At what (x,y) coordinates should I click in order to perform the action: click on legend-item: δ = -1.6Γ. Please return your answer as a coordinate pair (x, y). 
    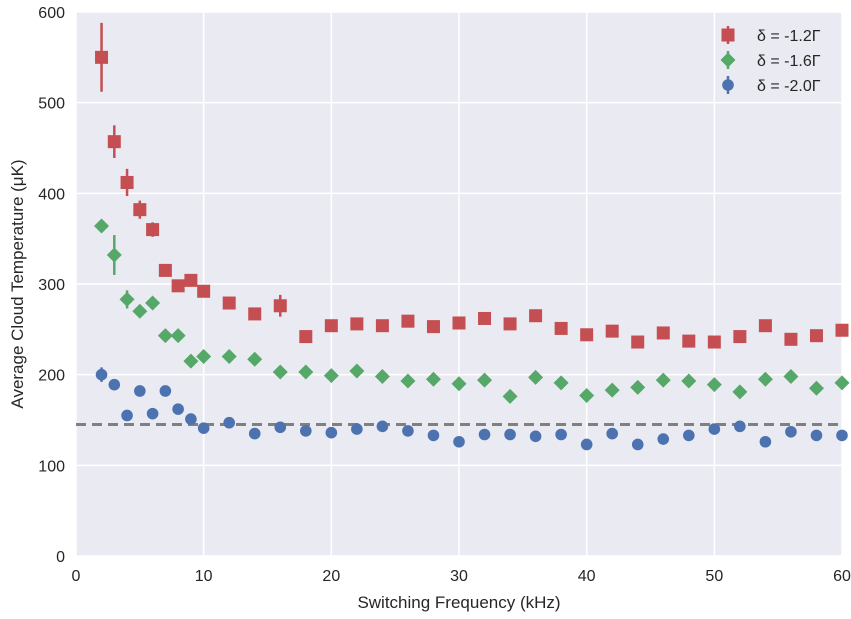
    Looking at the image, I should click on (770, 60).